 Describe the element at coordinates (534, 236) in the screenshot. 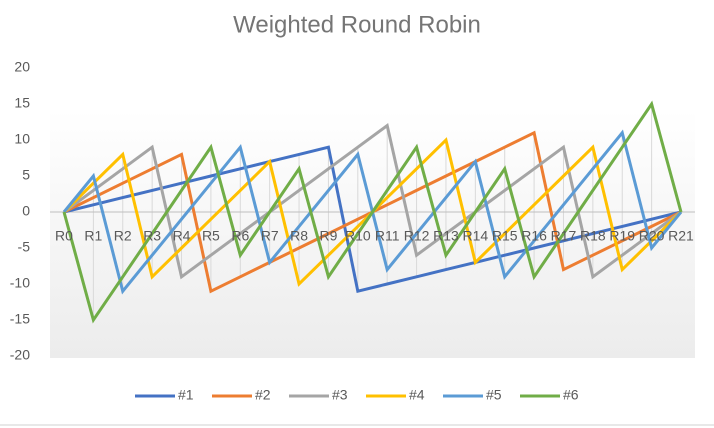

I see `x-tick-label: R16` at that location.